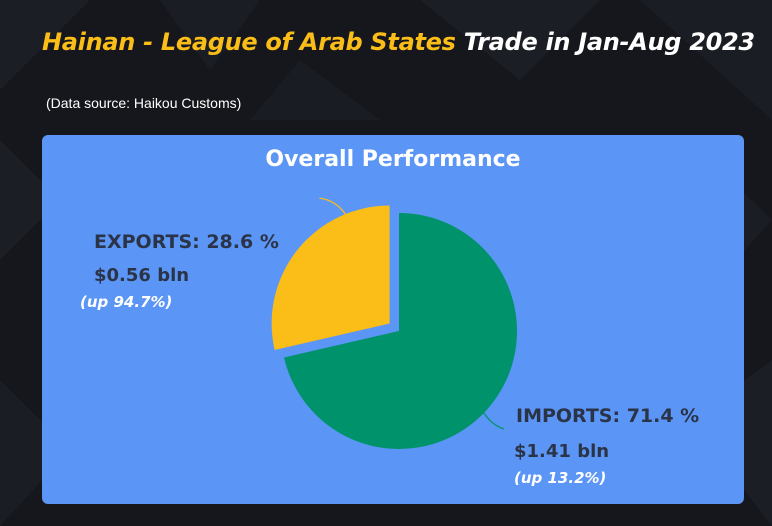 The height and width of the screenshot is (526, 772). What do you see at coordinates (126, 302) in the screenshot?
I see `exports-growth: (up 94.7%)` at bounding box center [126, 302].